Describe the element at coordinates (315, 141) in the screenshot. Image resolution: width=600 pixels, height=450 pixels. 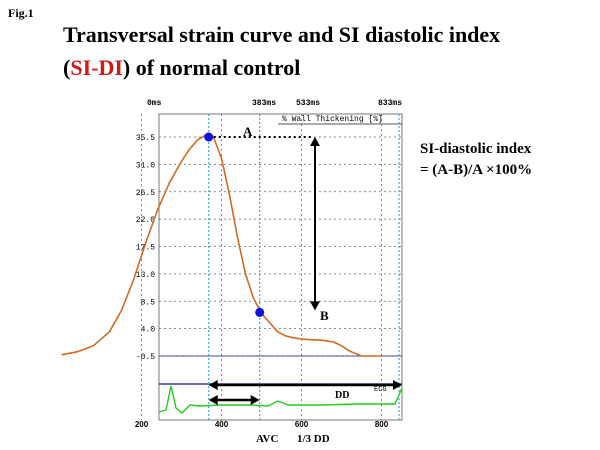
I see `arrow-head-up` at that location.